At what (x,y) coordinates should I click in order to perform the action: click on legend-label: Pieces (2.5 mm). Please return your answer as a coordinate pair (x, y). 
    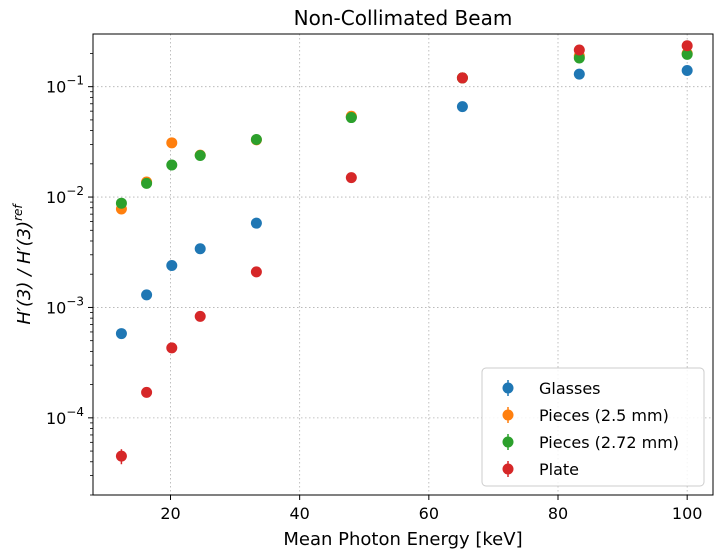
    Looking at the image, I should click on (604, 415).